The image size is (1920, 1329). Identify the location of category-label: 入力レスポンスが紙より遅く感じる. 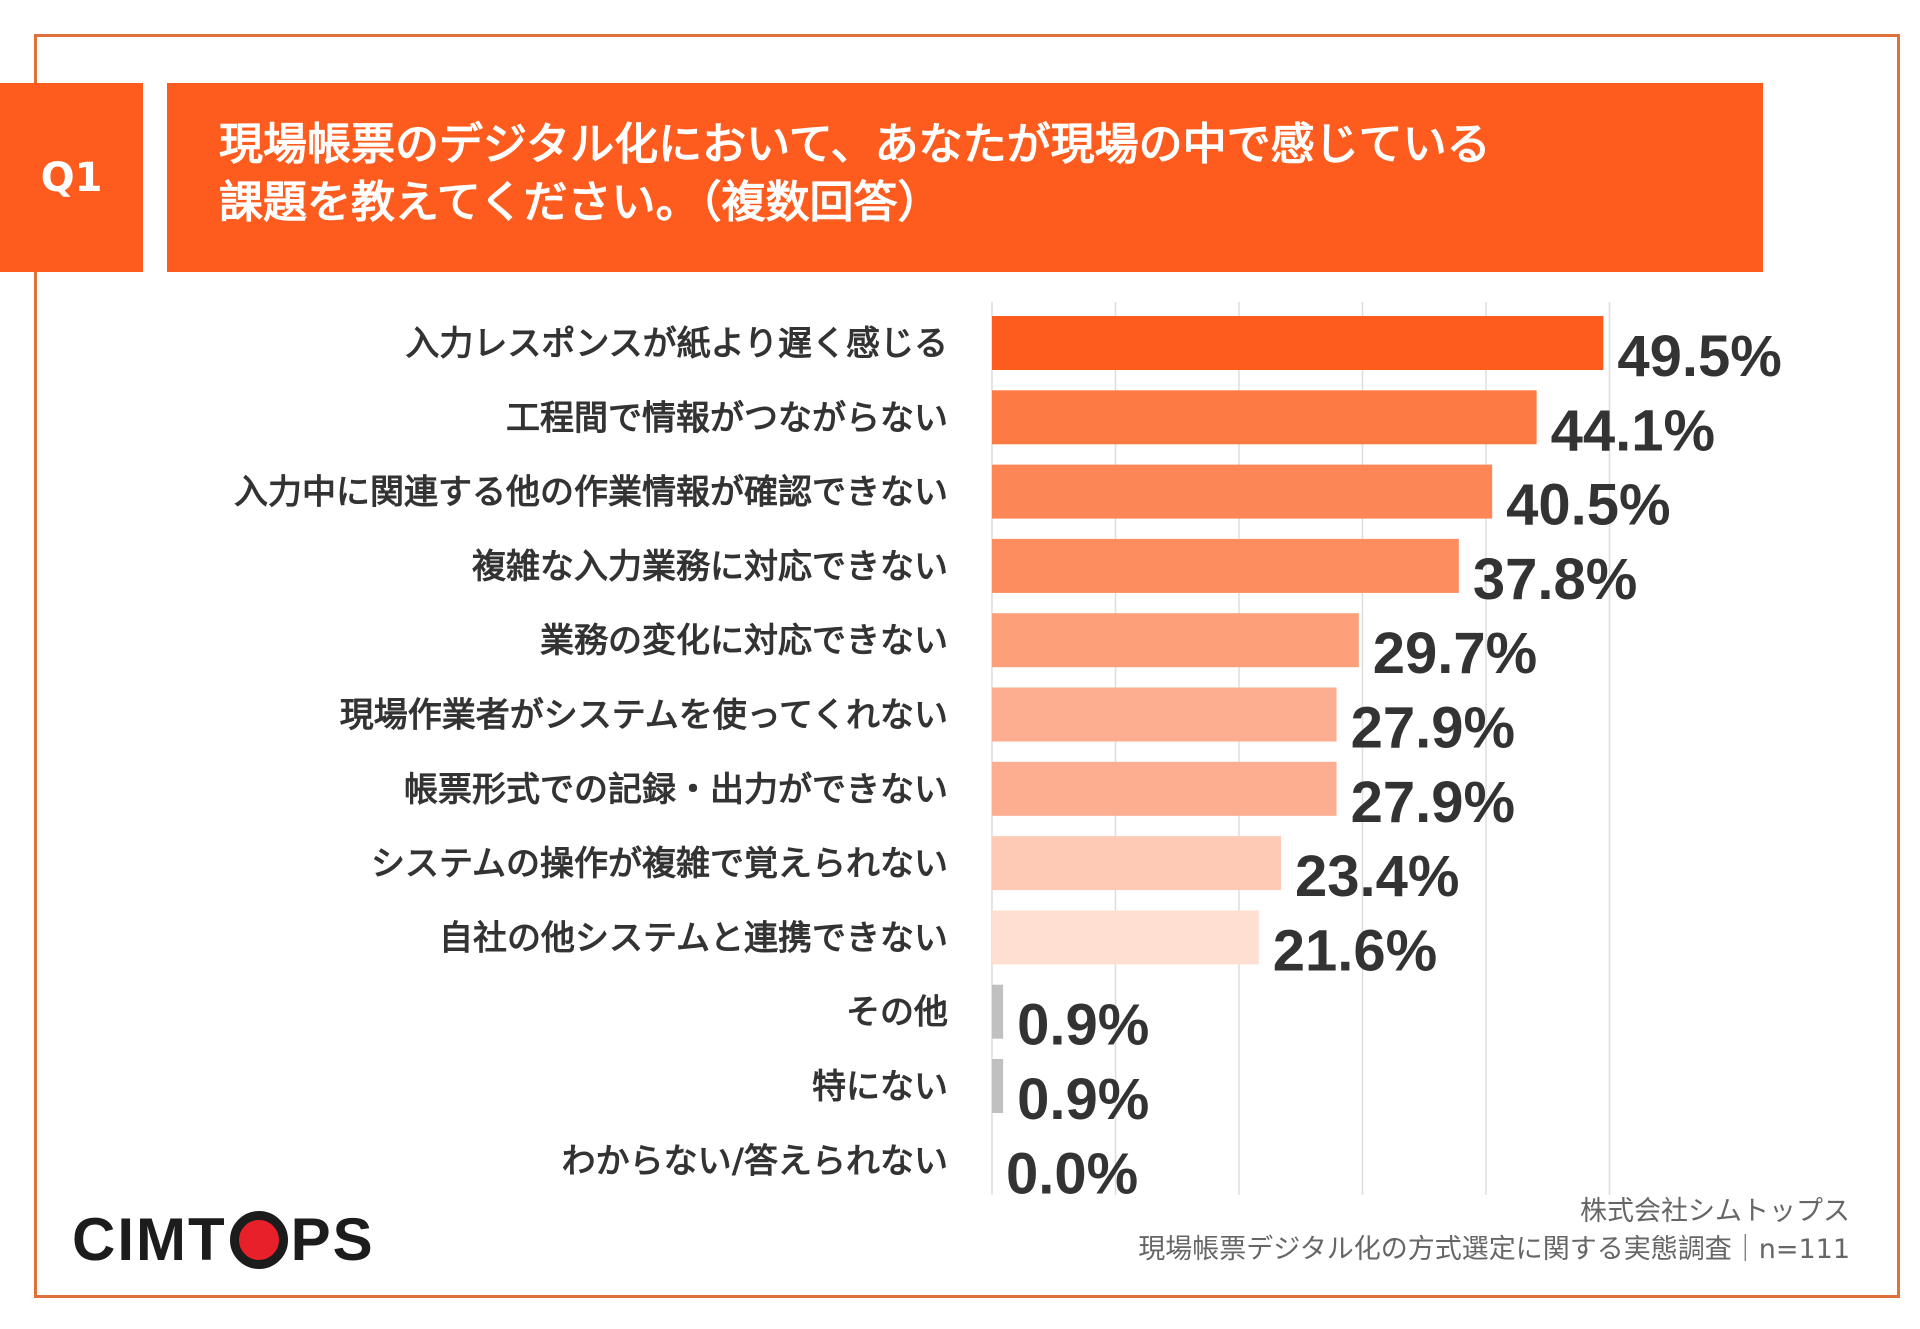
(676, 344).